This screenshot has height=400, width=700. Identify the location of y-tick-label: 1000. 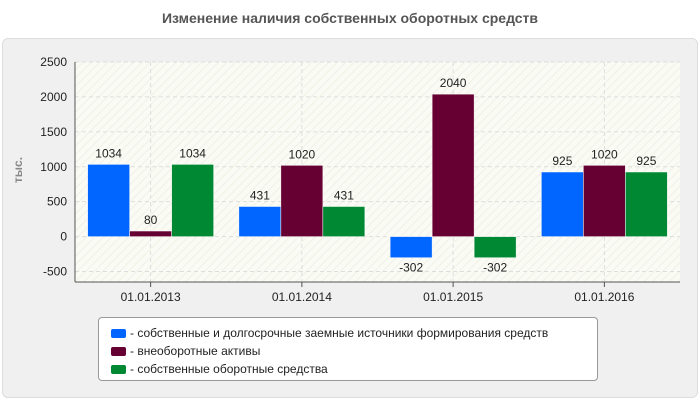
(53, 167).